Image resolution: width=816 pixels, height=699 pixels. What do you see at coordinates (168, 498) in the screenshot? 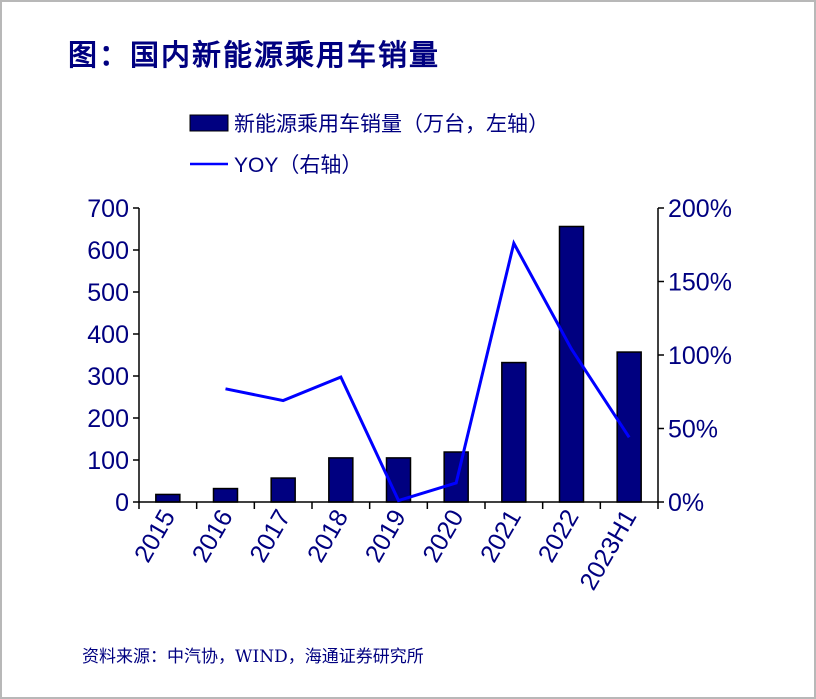
I see `bar-2015` at bounding box center [168, 498].